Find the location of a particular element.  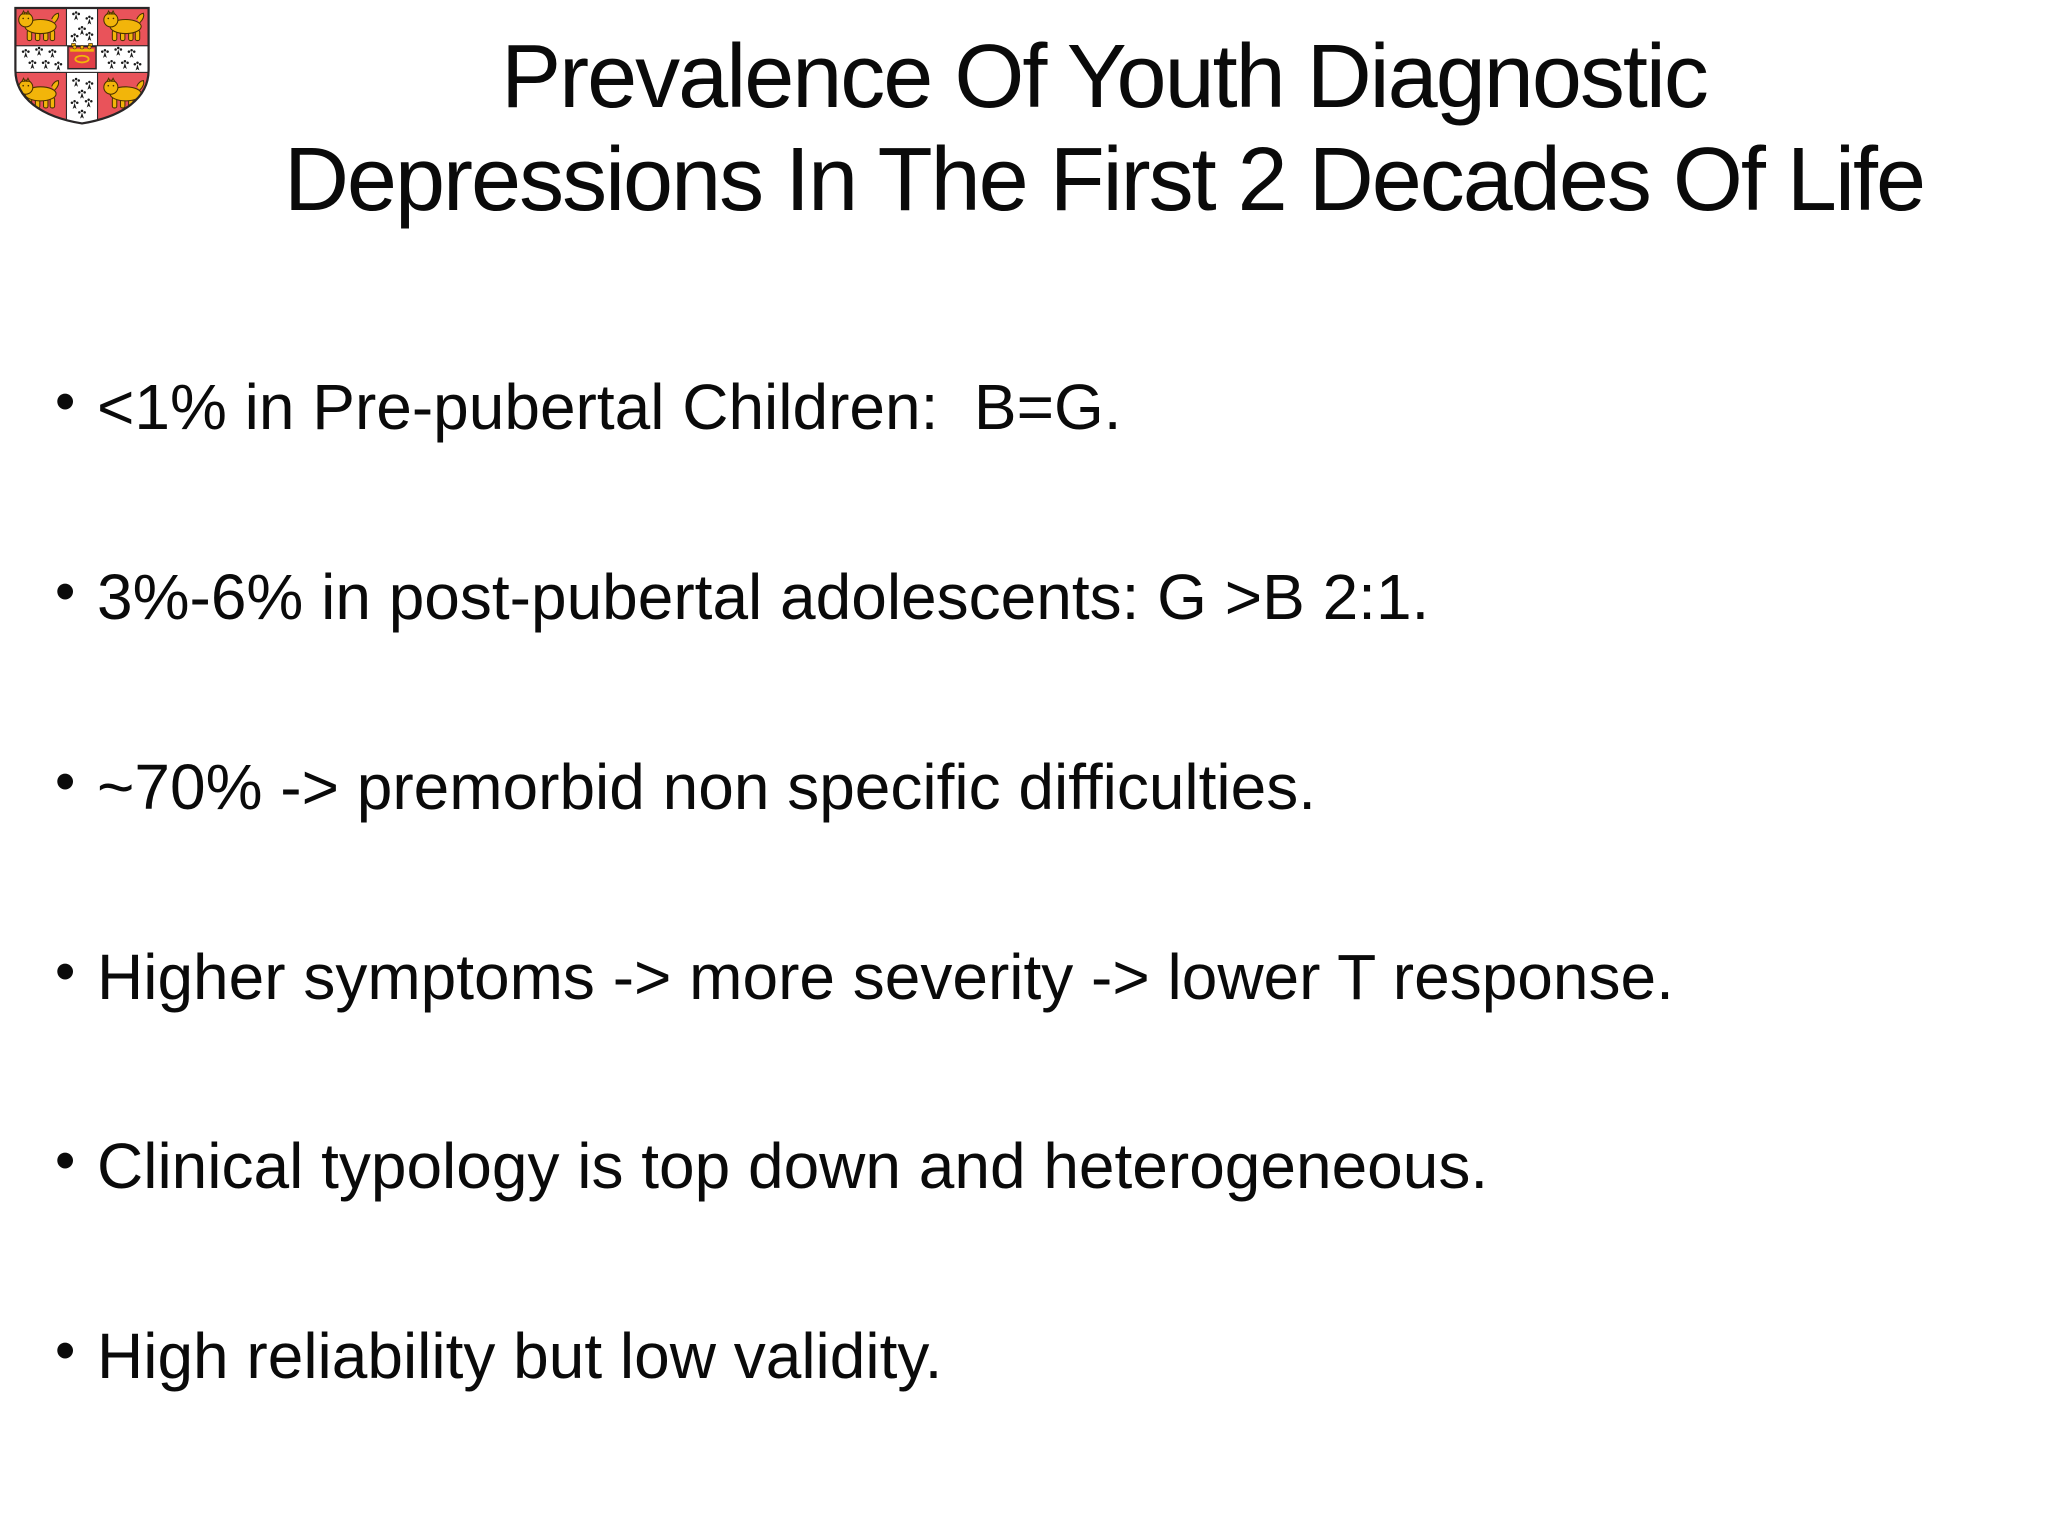

bullet-item-prevalence-prepubertal: <1% in Pre-pubertal Children: B=G. is located at coordinates (1051, 406).